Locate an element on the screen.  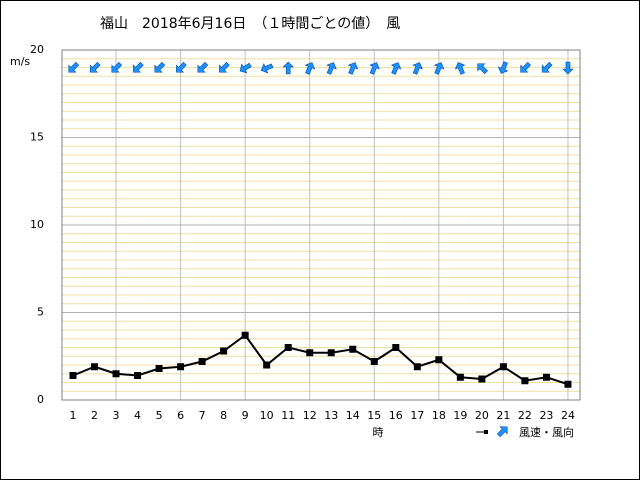
y-tick-label: 10 is located at coordinates (37, 224).